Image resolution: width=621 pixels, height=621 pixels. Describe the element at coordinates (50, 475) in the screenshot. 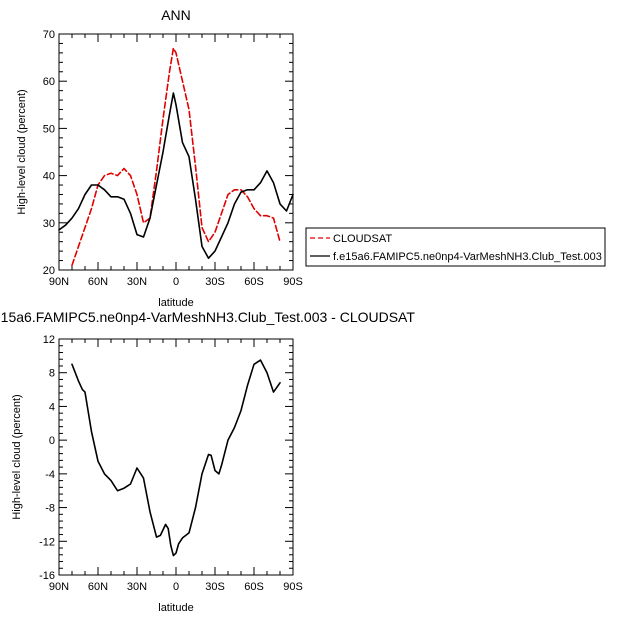

I see `y-tick-label: -4` at that location.